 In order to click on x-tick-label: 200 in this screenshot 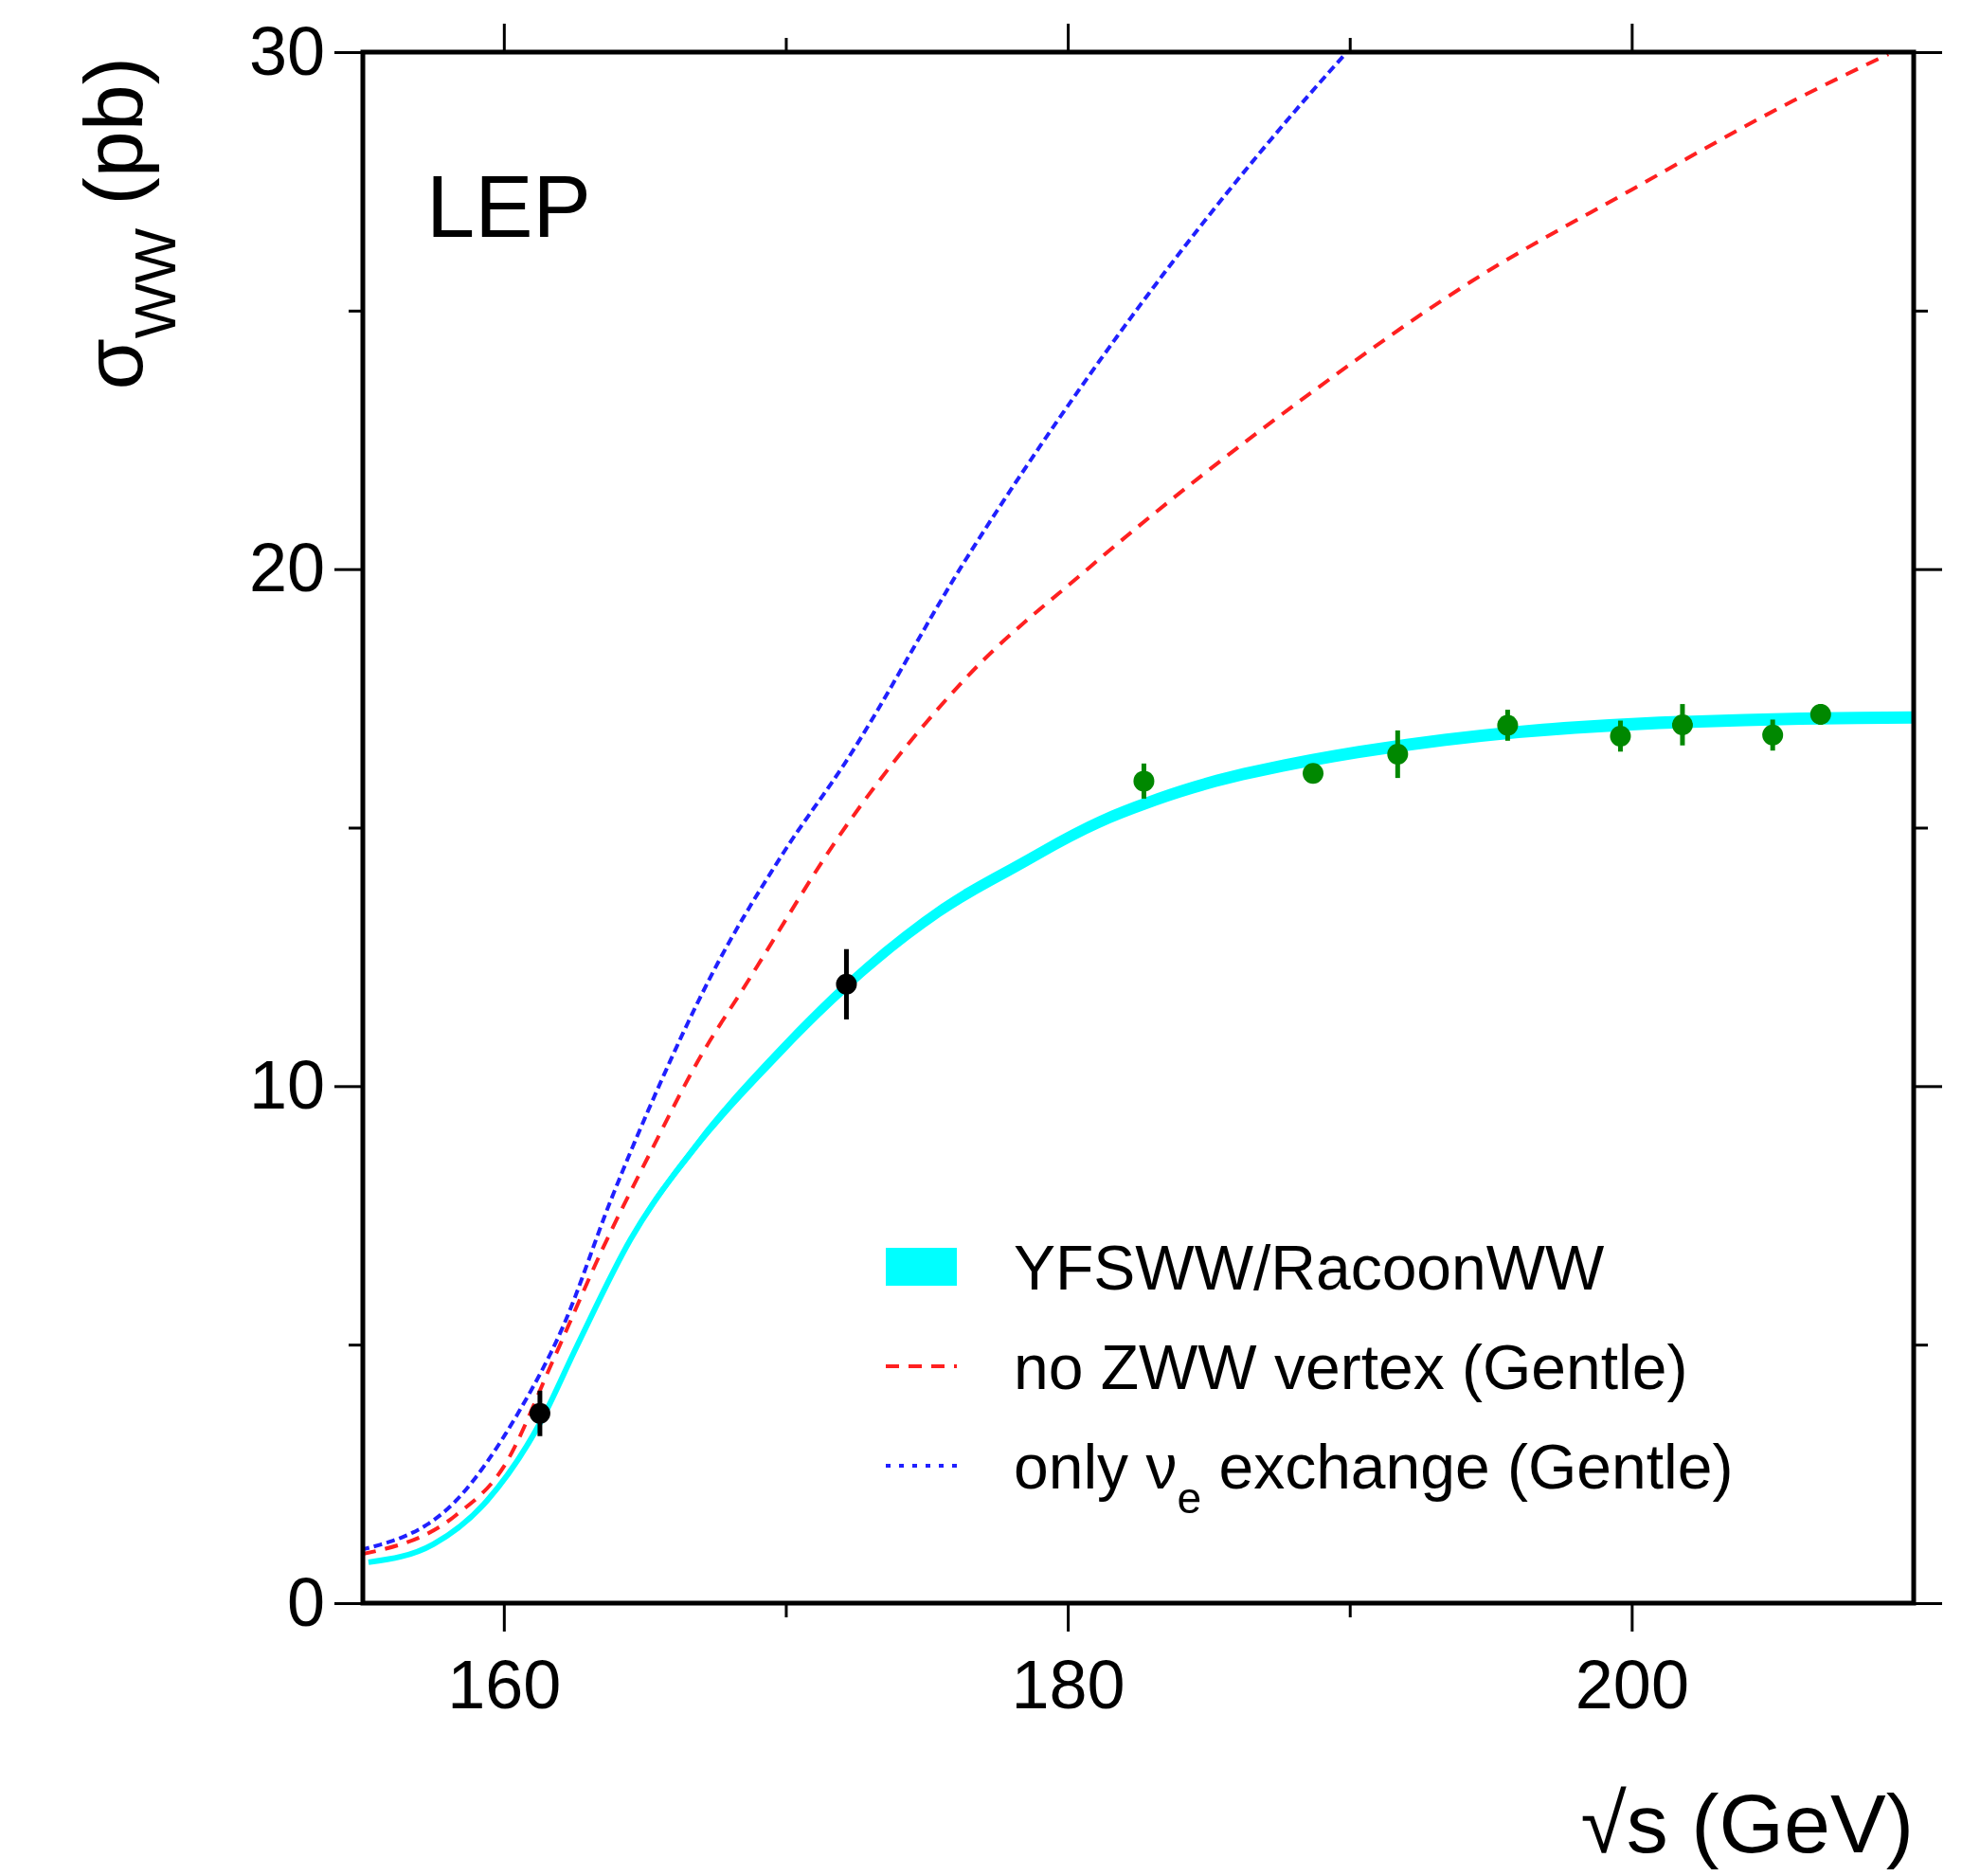, I will do `click(1632, 1685)`.